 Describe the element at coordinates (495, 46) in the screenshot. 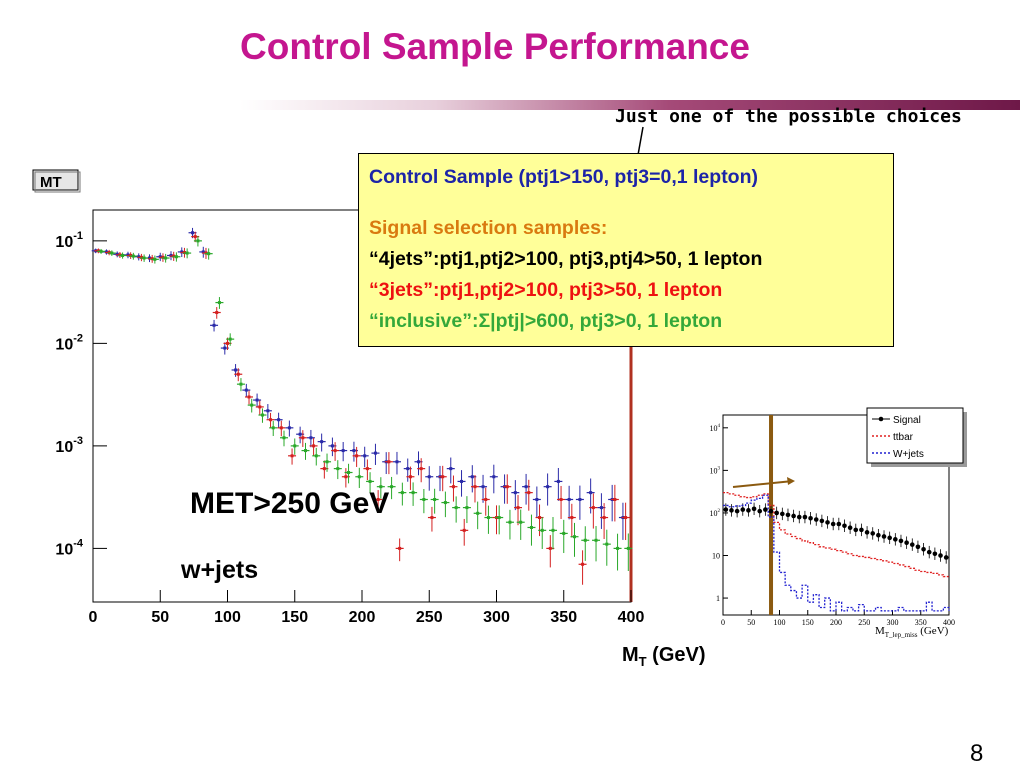

I see `slide-title: Control Sample Performance` at that location.